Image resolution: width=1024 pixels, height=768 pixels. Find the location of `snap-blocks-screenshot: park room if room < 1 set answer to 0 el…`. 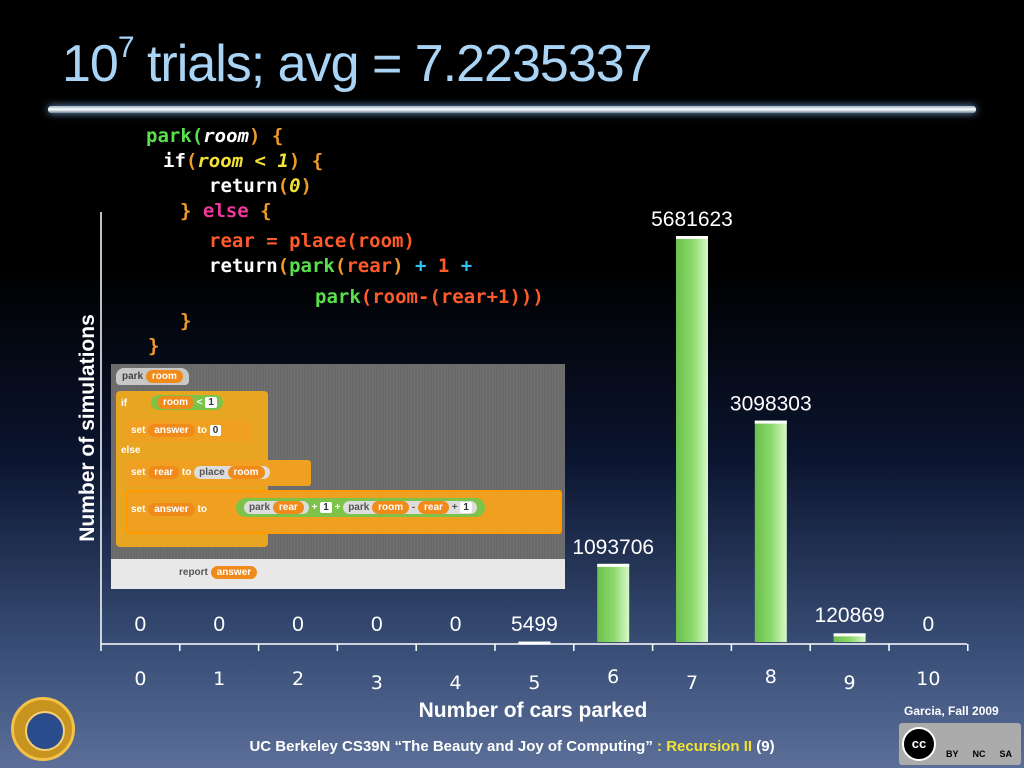

snap-blocks-screenshot: park room if room < 1 set answer to 0 el… is located at coordinates (338, 476).